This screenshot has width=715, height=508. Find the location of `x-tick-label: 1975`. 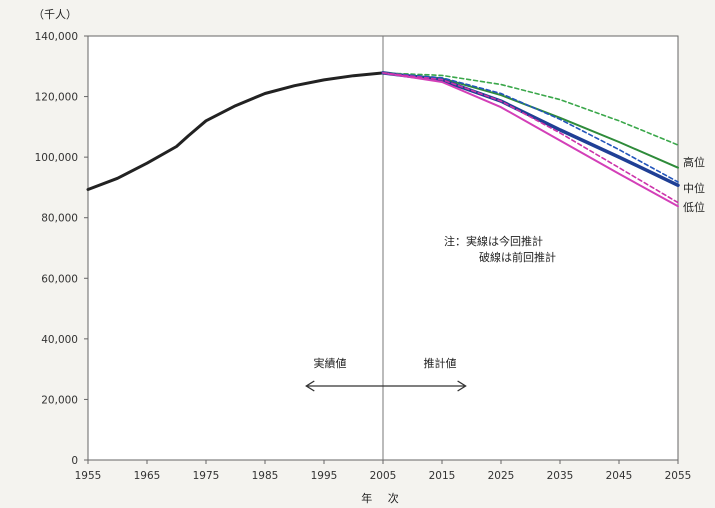

x-tick-label: 1975 is located at coordinates (206, 476).